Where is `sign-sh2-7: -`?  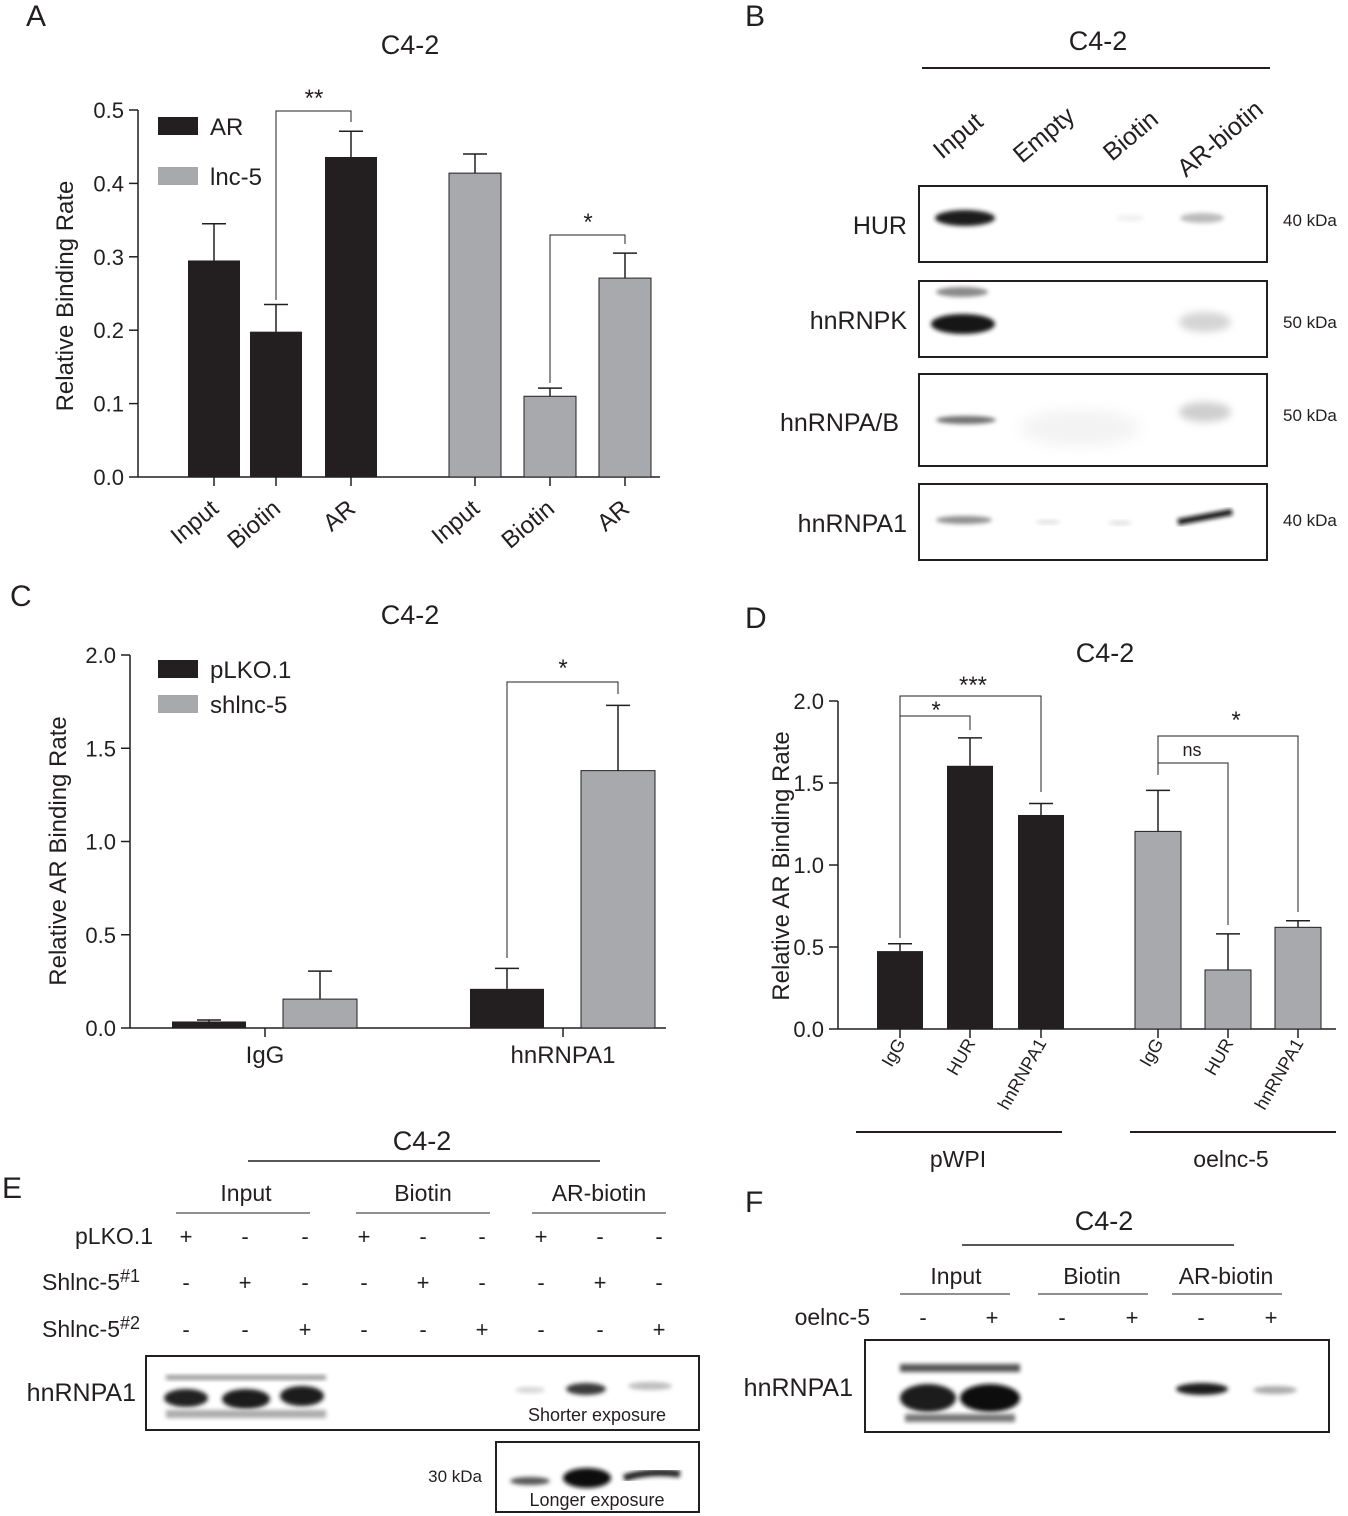
sign-sh2-7: - is located at coordinates (599, 1329).